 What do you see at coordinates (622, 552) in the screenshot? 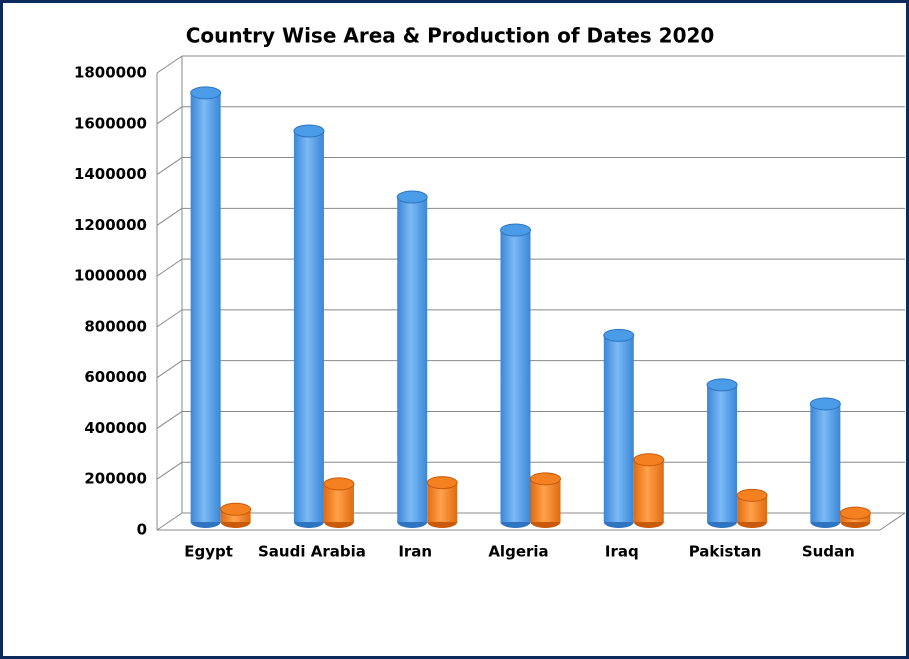
I see `x-tick-label: Iraq` at bounding box center [622, 552].